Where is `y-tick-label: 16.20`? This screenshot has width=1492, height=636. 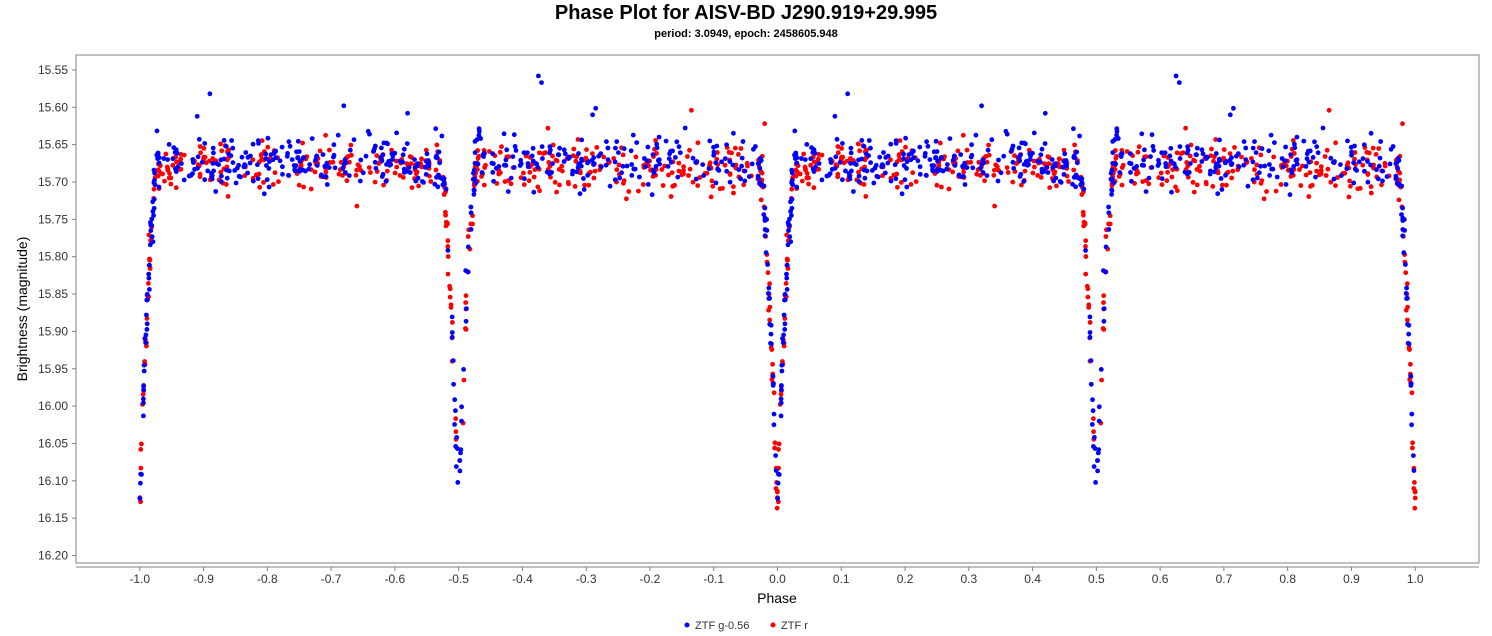 y-tick-label: 16.20 is located at coordinates (53, 556).